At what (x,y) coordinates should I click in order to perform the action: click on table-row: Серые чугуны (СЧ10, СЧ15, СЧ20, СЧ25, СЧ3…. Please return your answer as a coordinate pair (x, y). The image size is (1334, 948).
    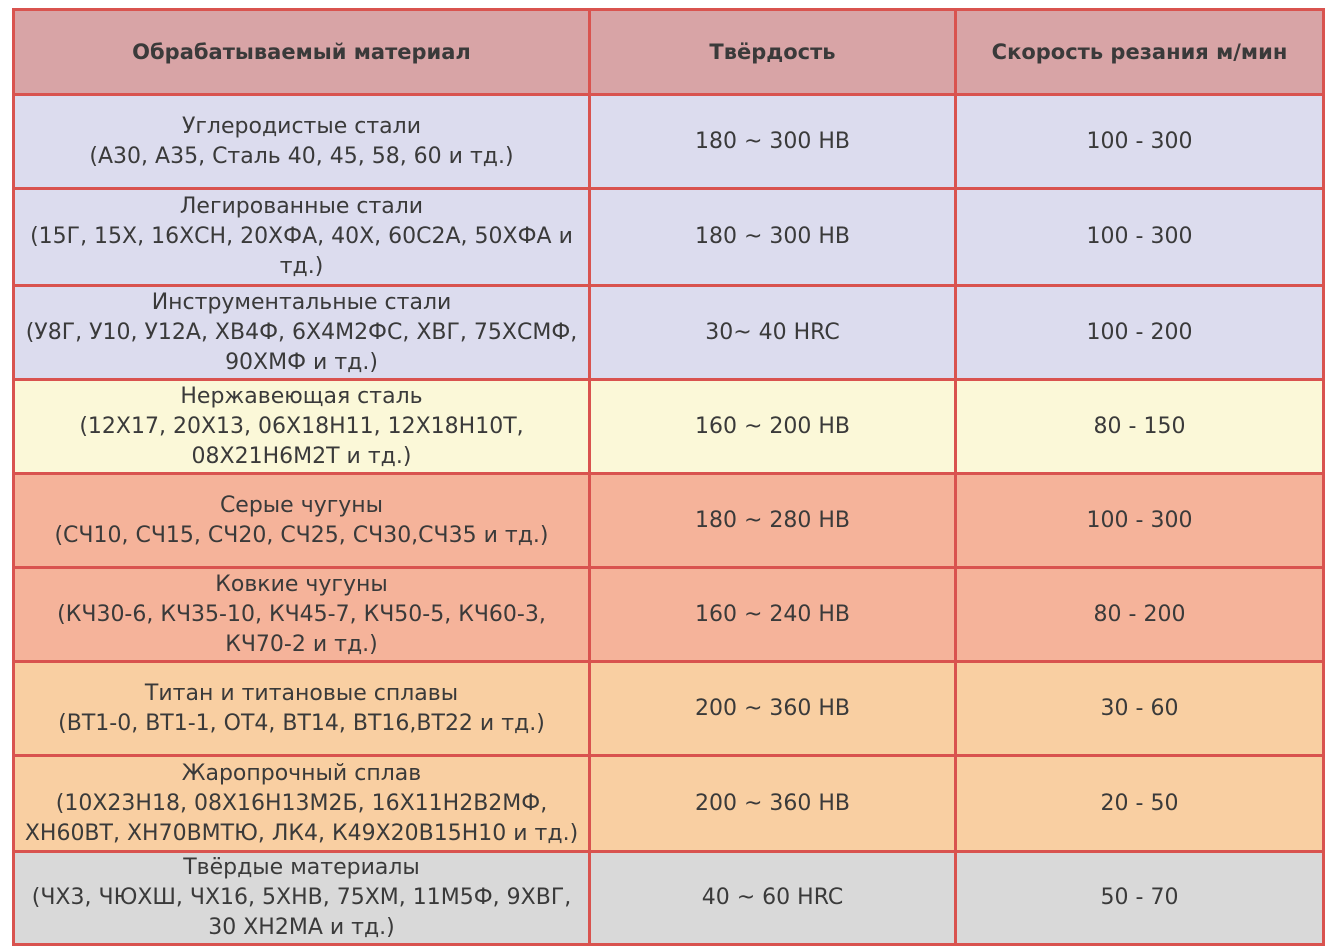
    Looking at the image, I should click on (668, 520).